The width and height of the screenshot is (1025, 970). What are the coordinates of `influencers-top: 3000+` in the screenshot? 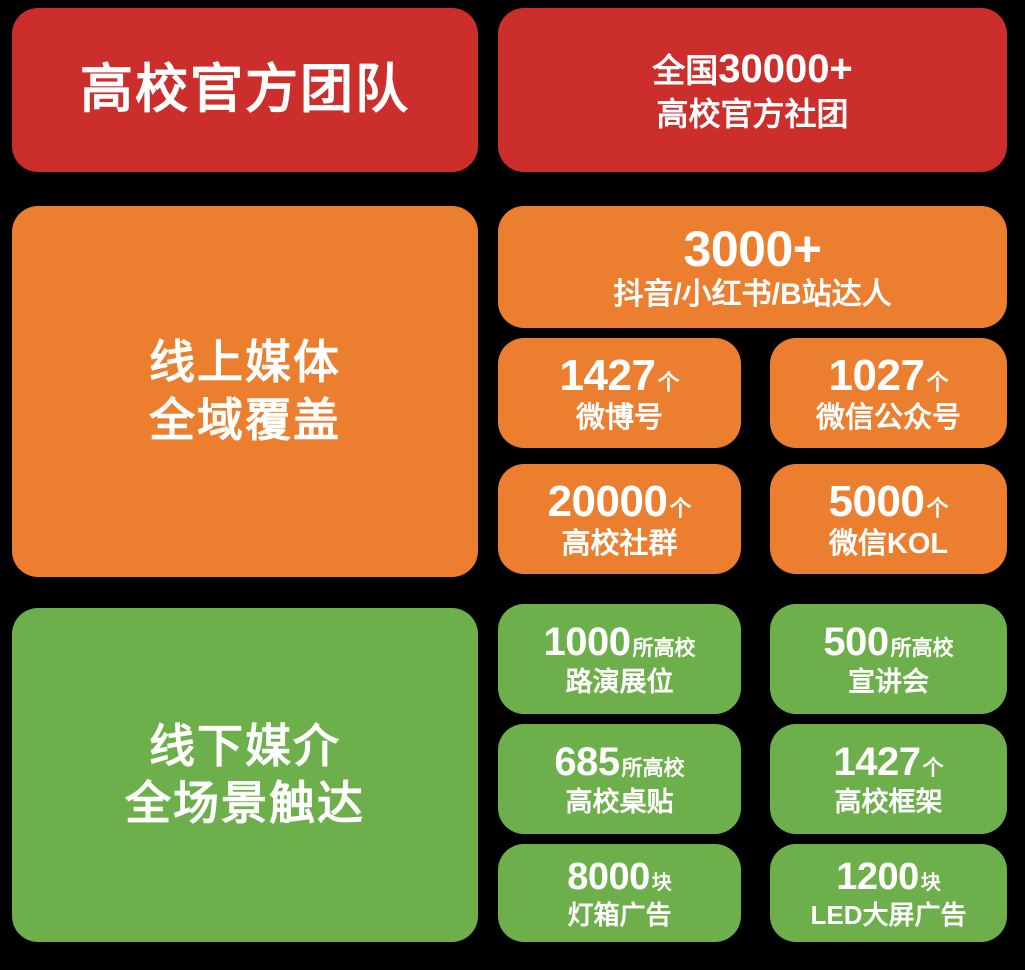 It's located at (753, 249).